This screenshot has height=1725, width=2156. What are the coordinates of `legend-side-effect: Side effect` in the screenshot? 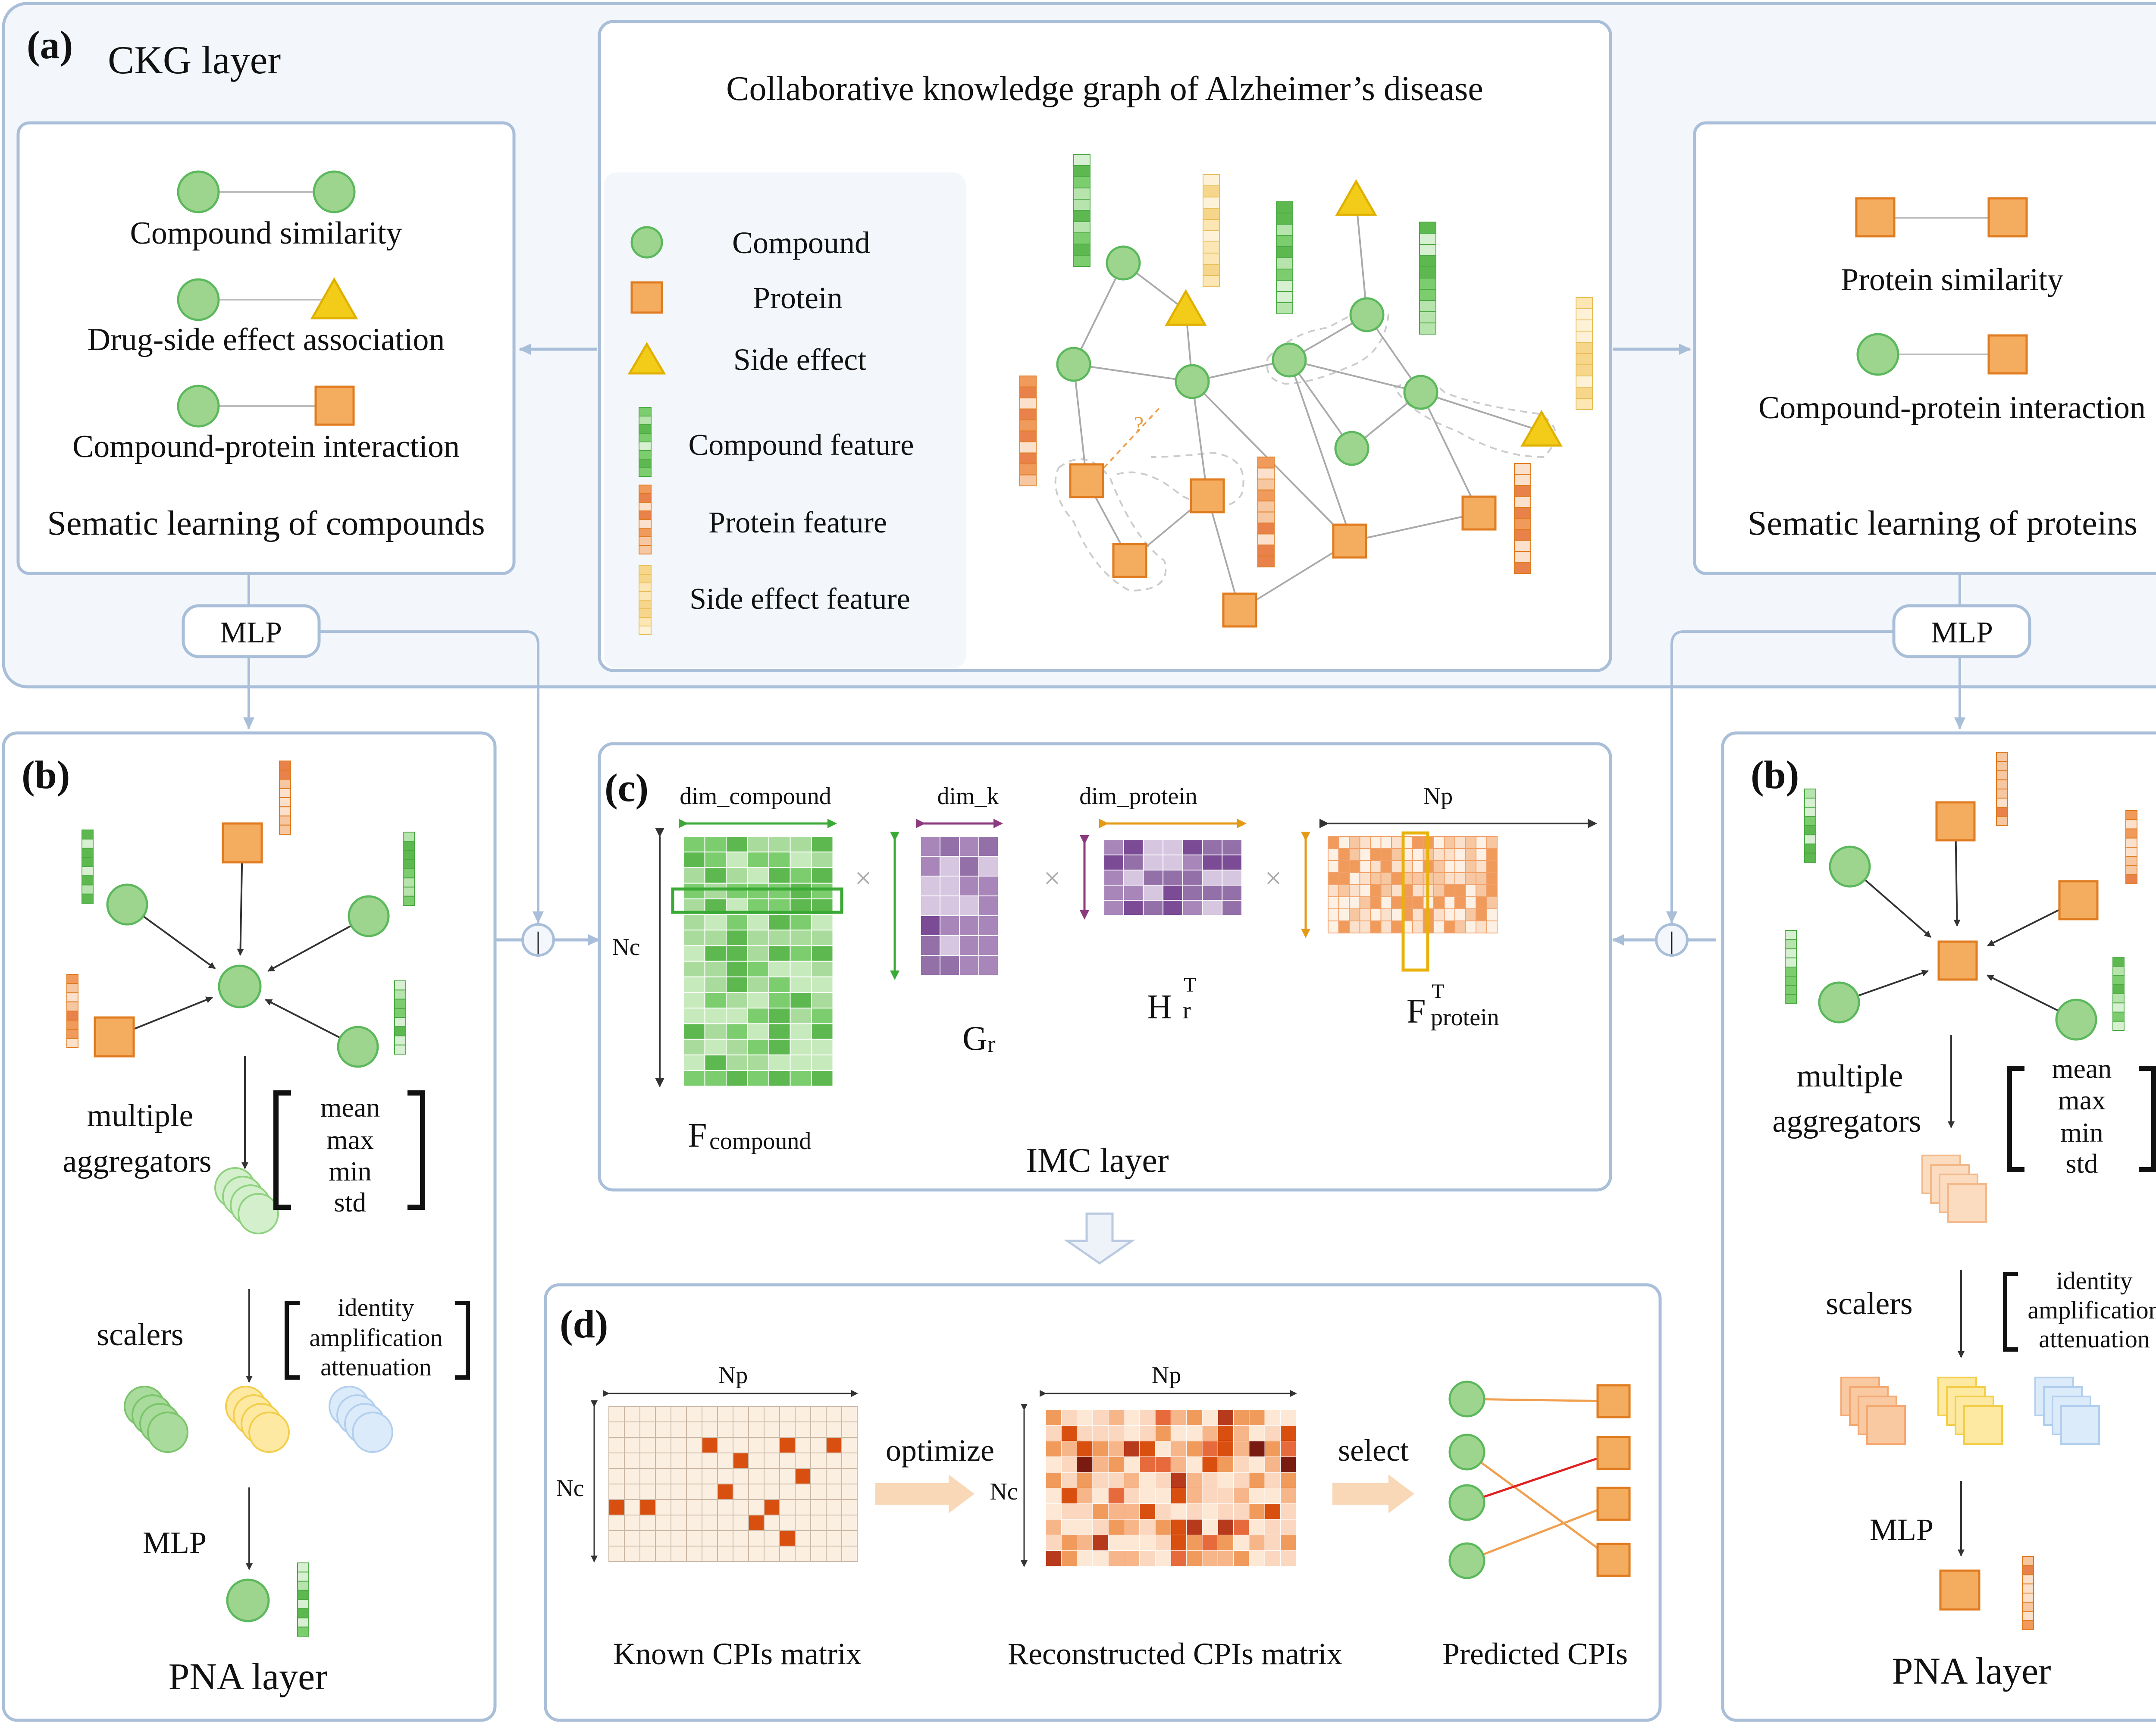 It's located at (800, 359).